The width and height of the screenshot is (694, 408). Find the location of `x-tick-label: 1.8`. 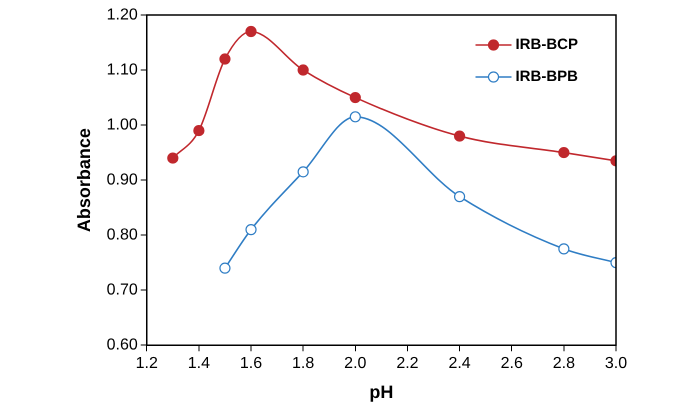

x-tick-label: 1.8 is located at coordinates (303, 363).